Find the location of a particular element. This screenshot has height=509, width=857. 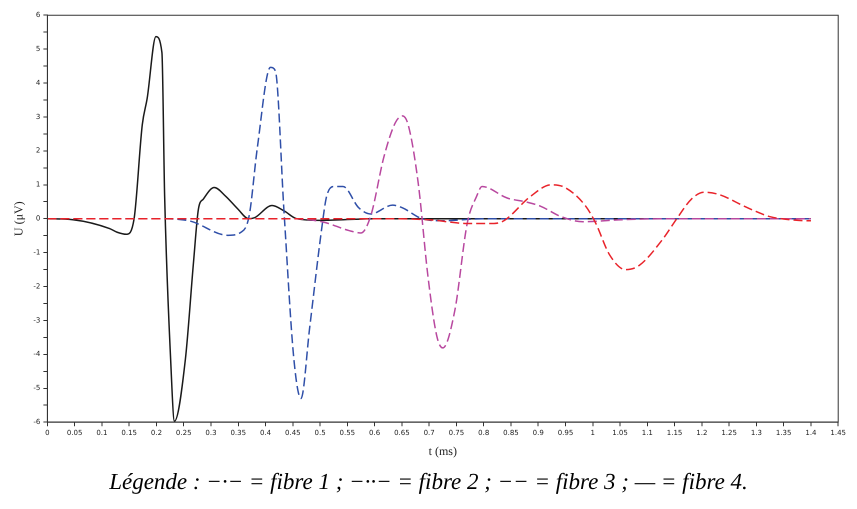

text: Légende : −·− = fibre 1 ; −··− = fibre 2 ; −− = fibre 3 ; — = fibre 4. is located at coordinates (428, 482).